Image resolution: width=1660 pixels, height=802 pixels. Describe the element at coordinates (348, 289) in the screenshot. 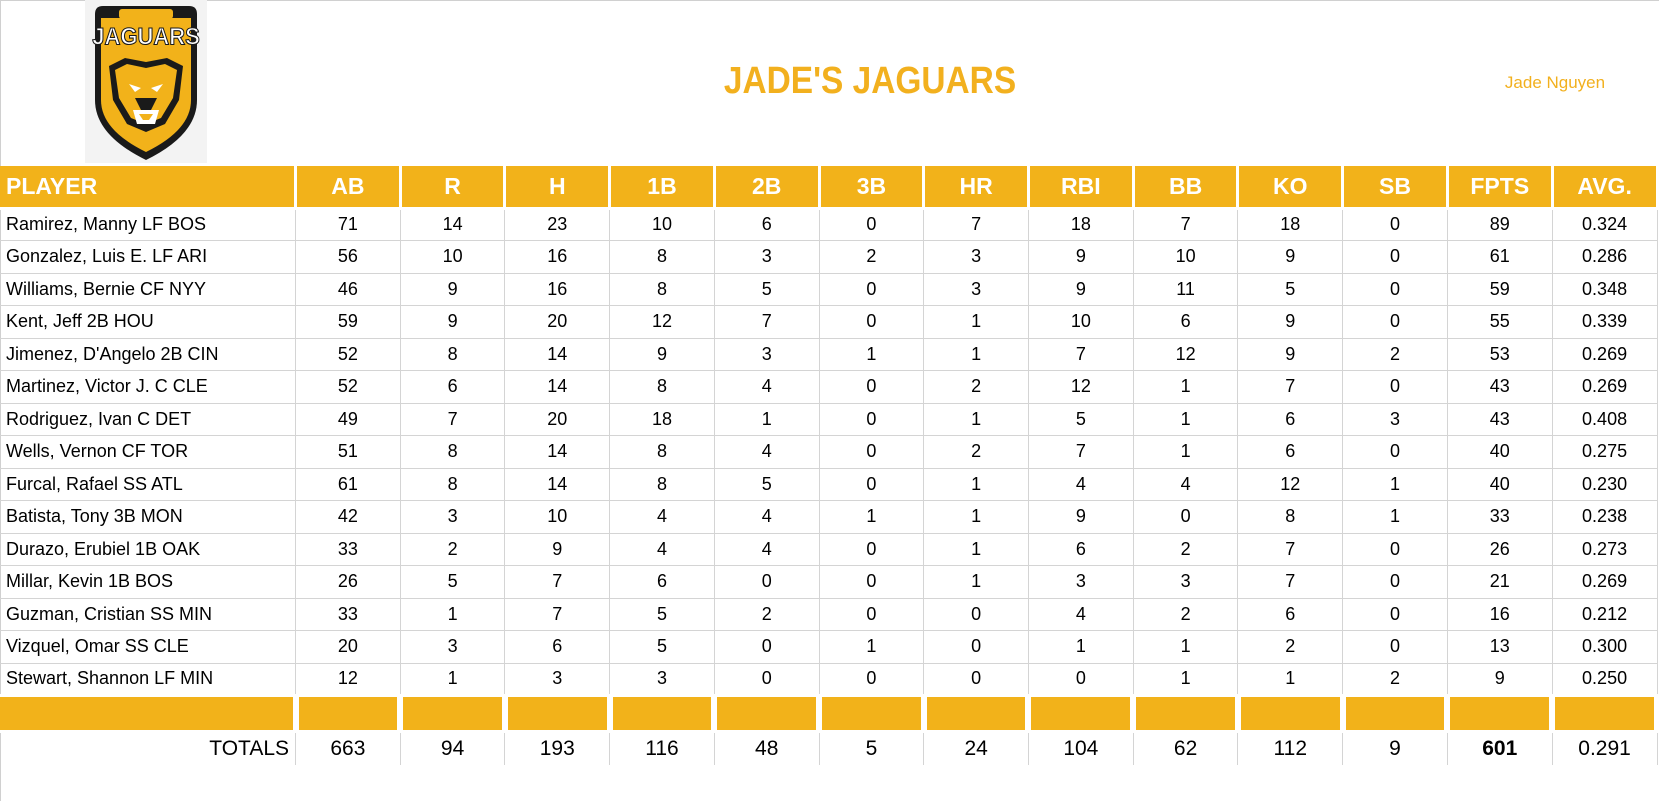

I see `cell-ab: 46` at that location.